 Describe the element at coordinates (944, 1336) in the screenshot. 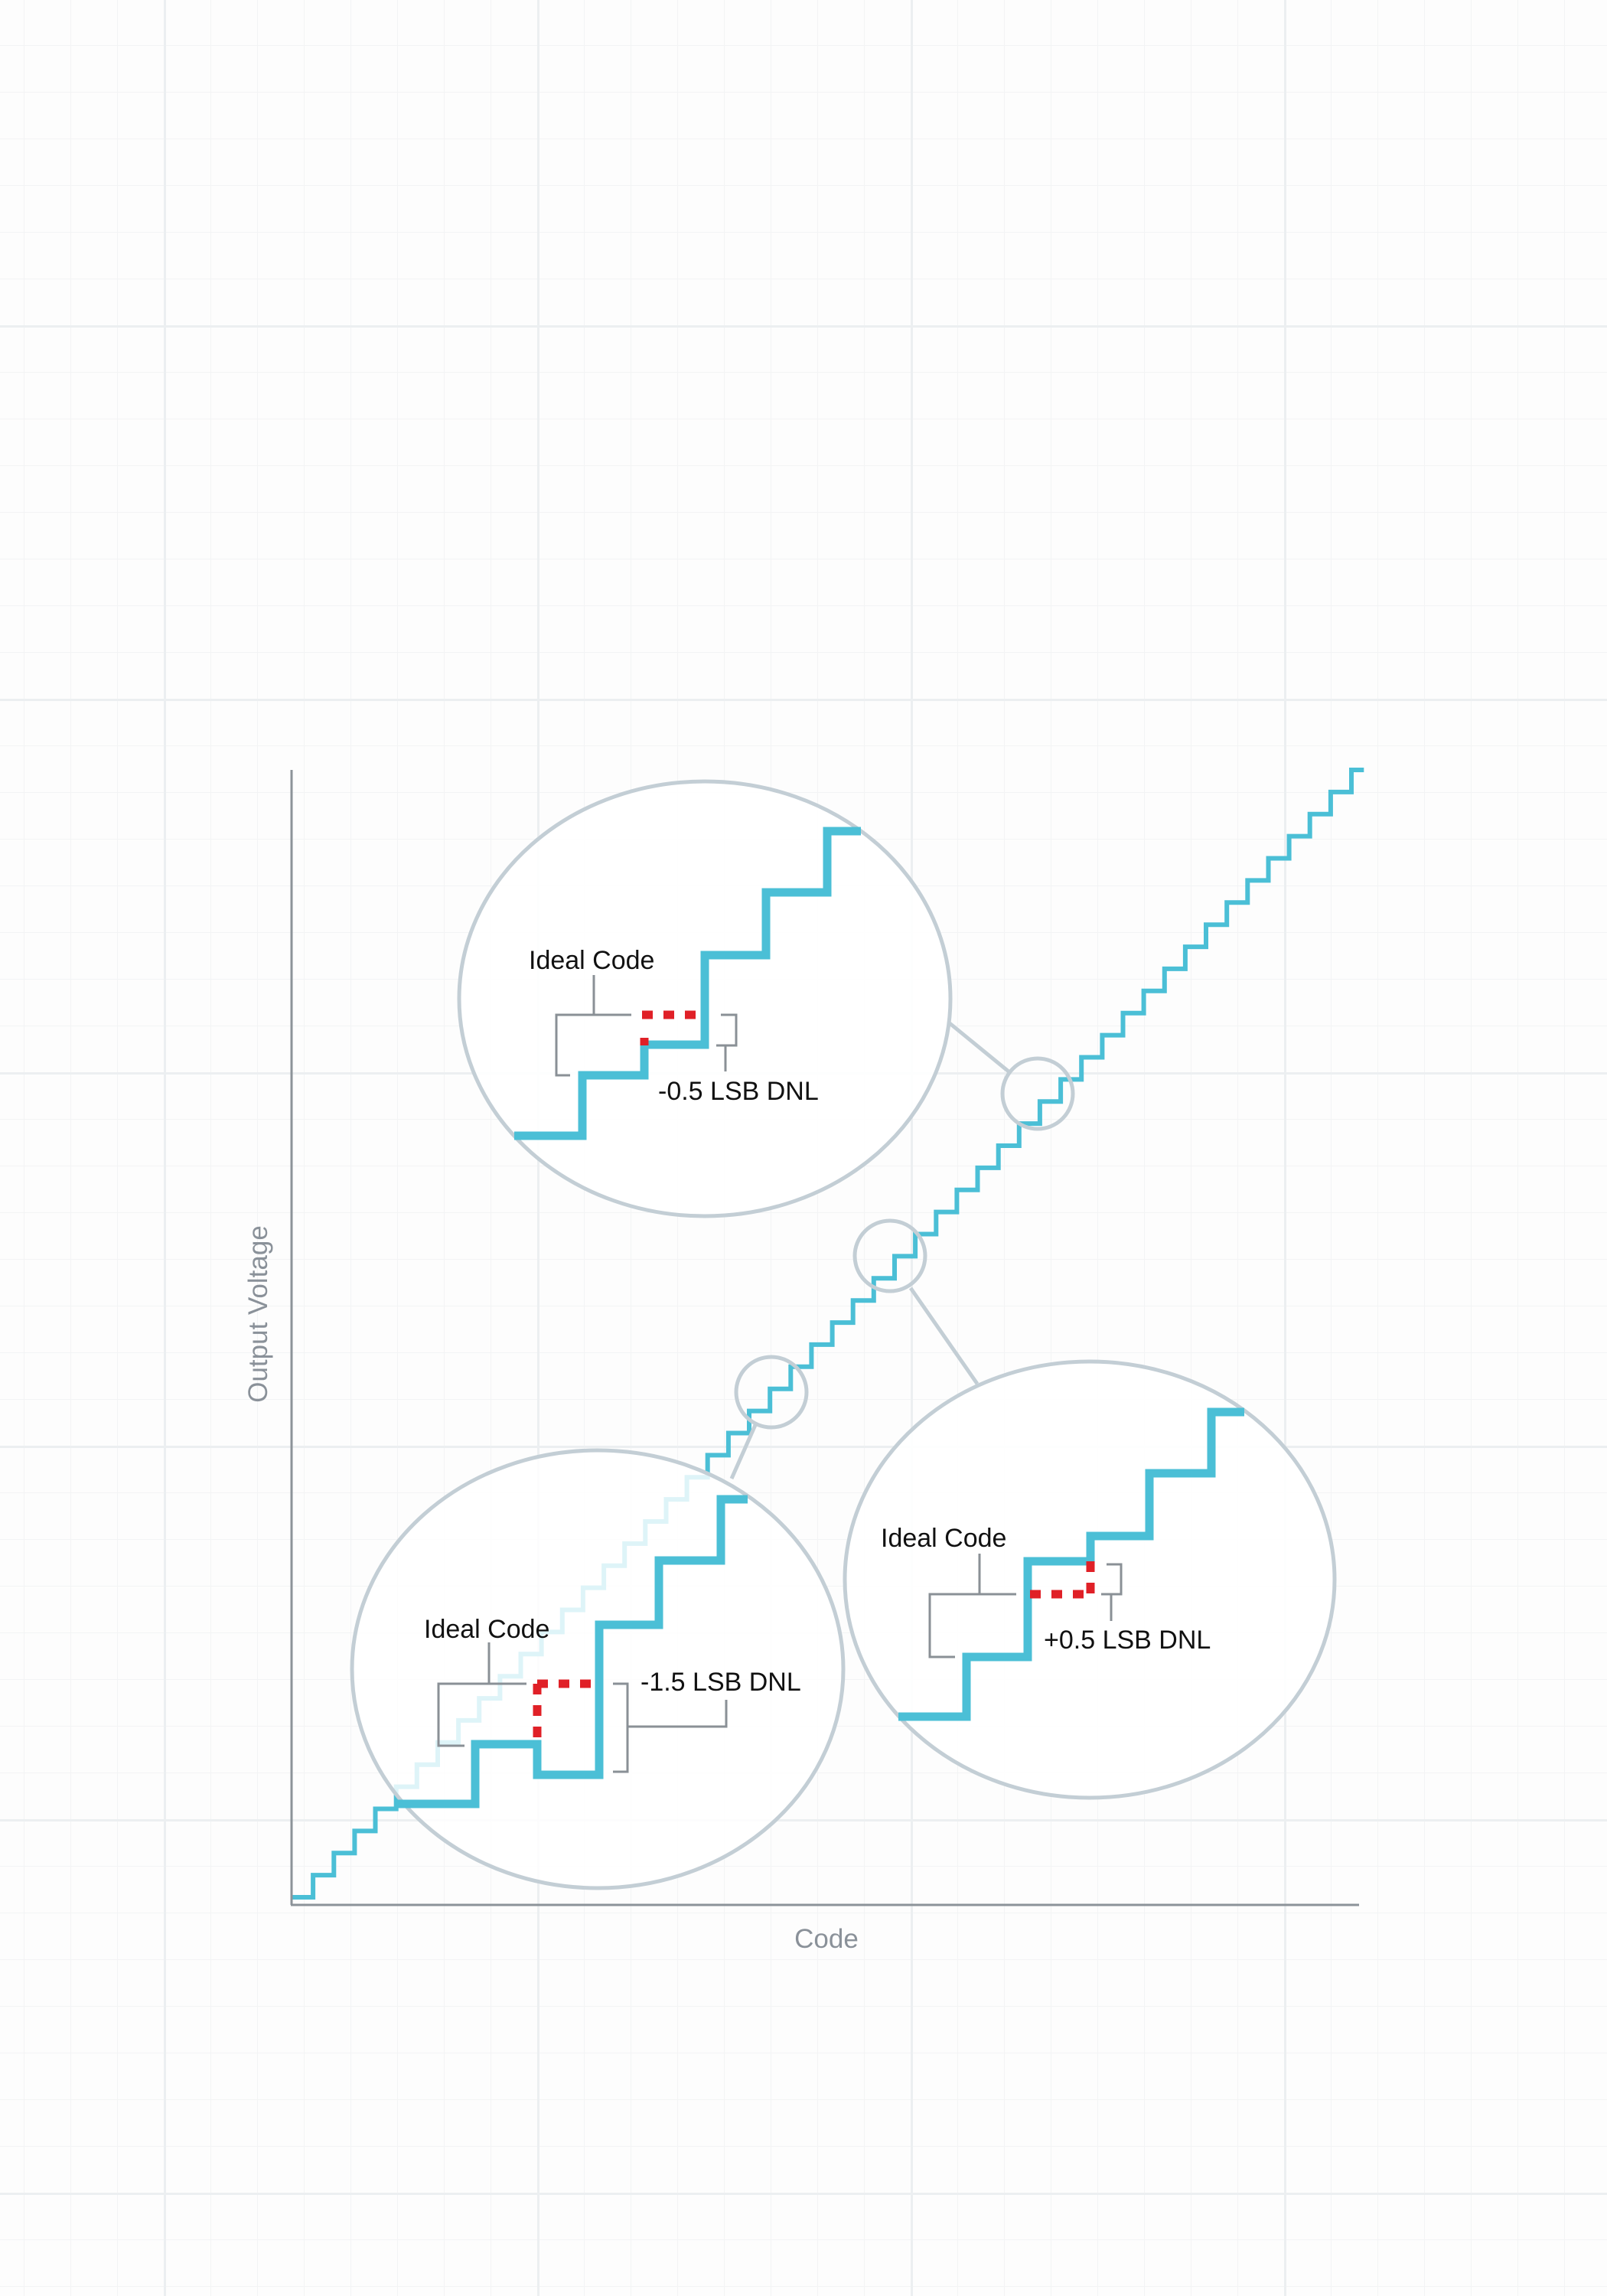

I see `leader-line-right` at that location.